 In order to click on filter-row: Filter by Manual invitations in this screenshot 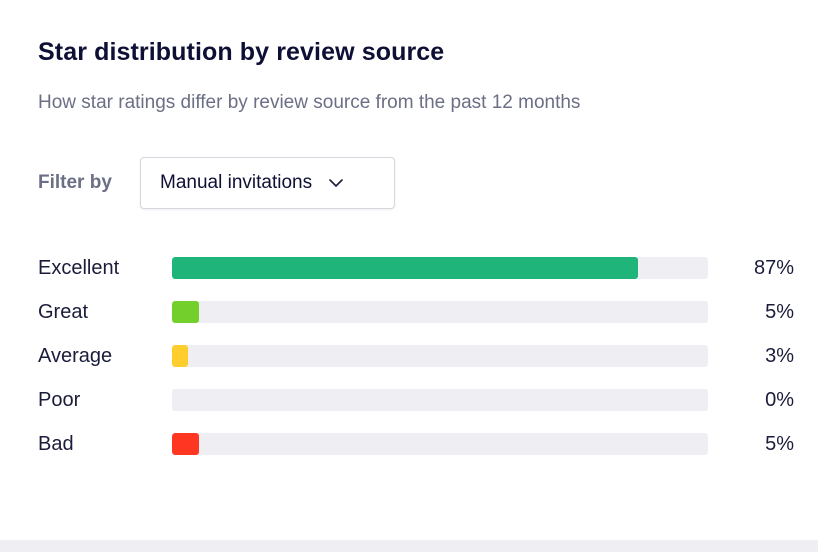, I will do `click(216, 183)`.